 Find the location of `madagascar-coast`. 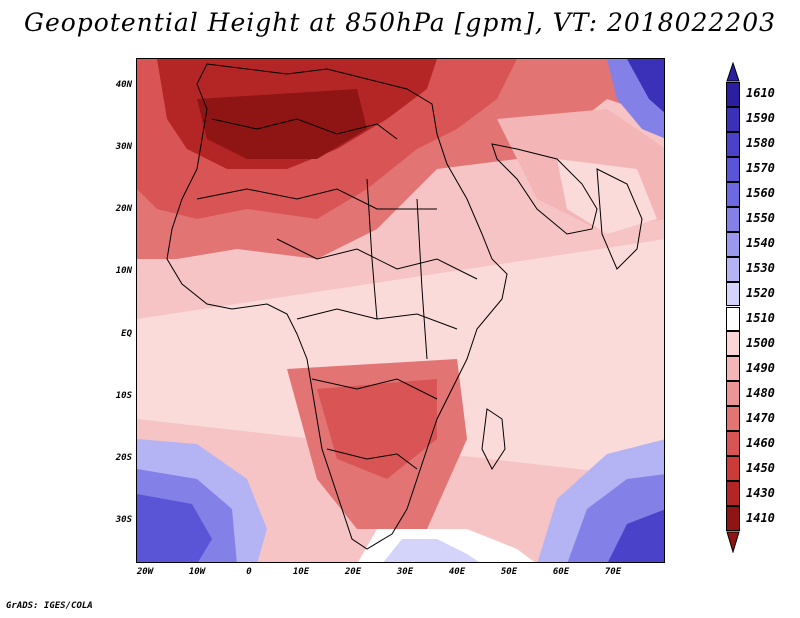

madagascar-coast is located at coordinates (493, 439).